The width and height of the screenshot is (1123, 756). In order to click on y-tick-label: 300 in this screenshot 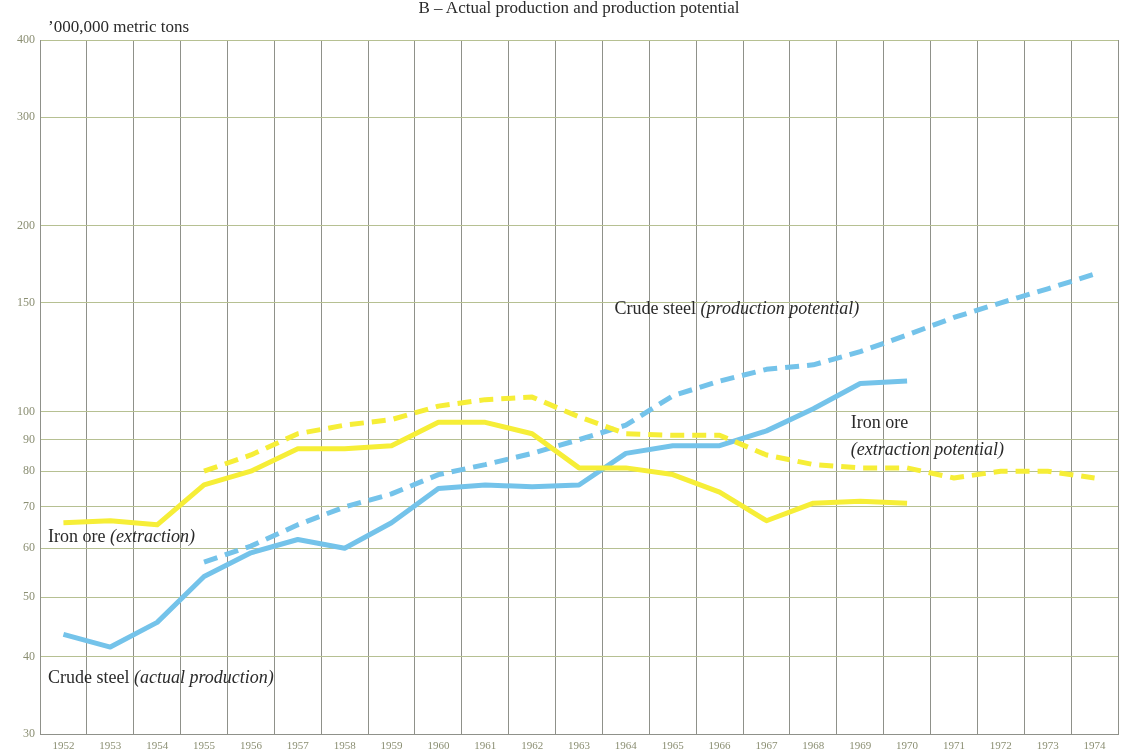, I will do `click(26, 116)`.